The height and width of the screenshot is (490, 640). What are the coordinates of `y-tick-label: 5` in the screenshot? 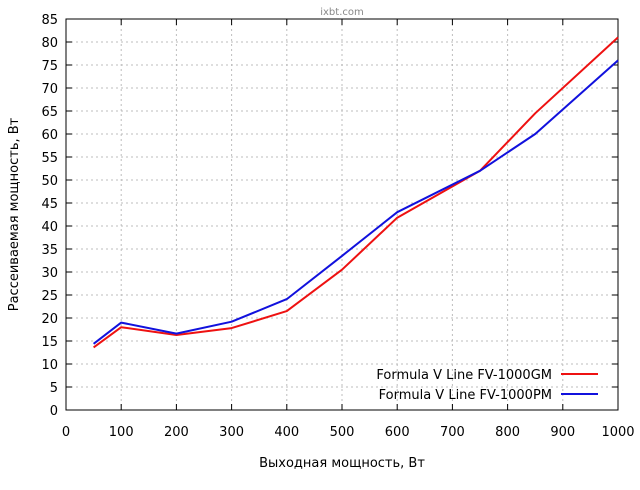 It's located at (54, 388).